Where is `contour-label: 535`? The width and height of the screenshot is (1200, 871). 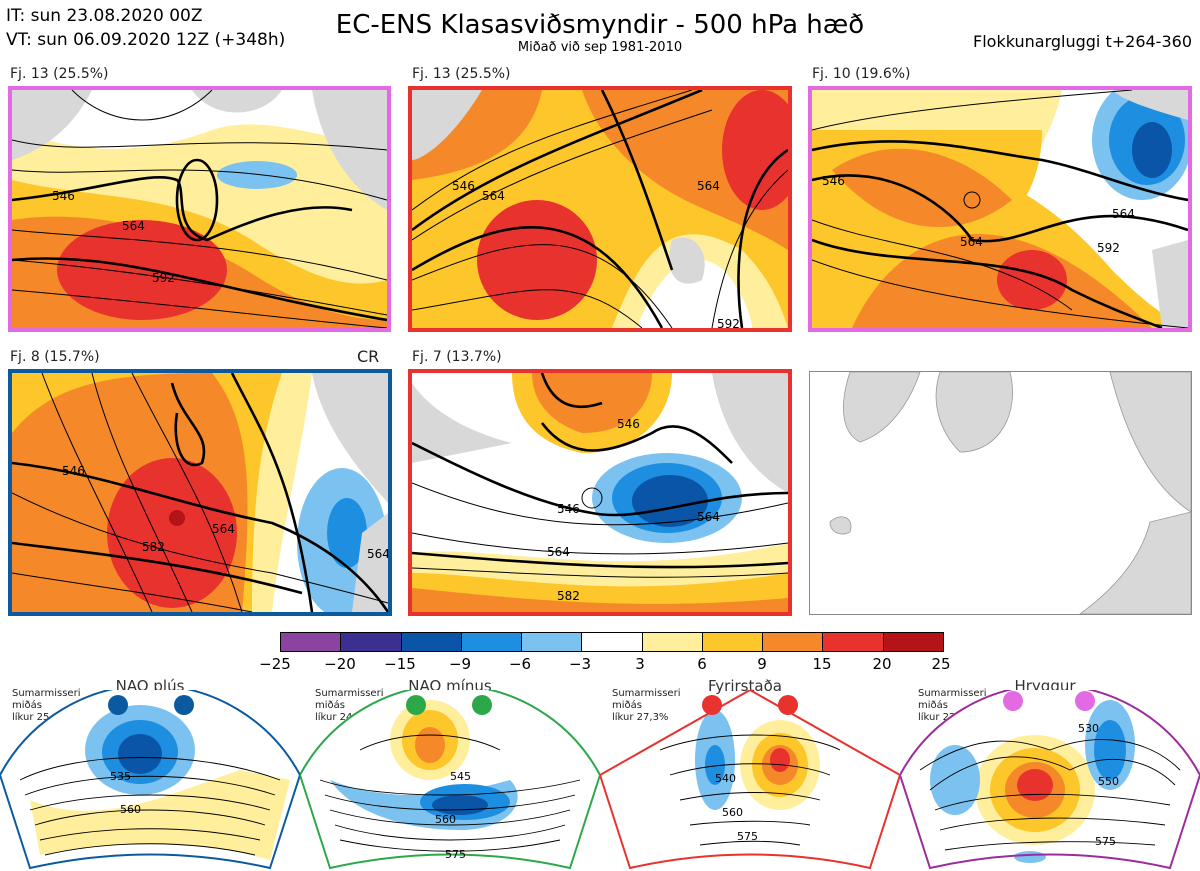
contour-label: 535 is located at coordinates (120, 776).